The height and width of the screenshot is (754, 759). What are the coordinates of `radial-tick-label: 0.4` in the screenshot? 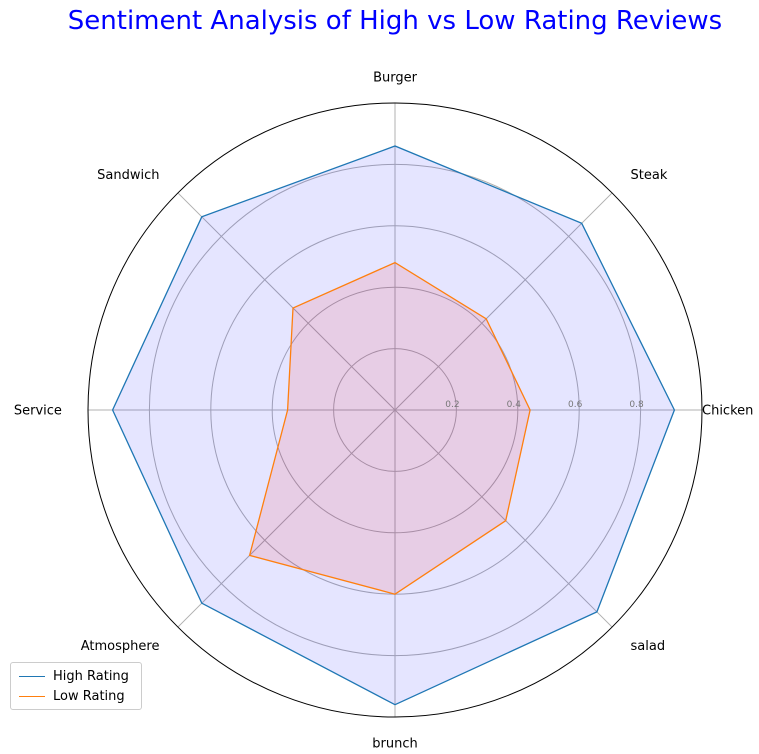 It's located at (514, 405).